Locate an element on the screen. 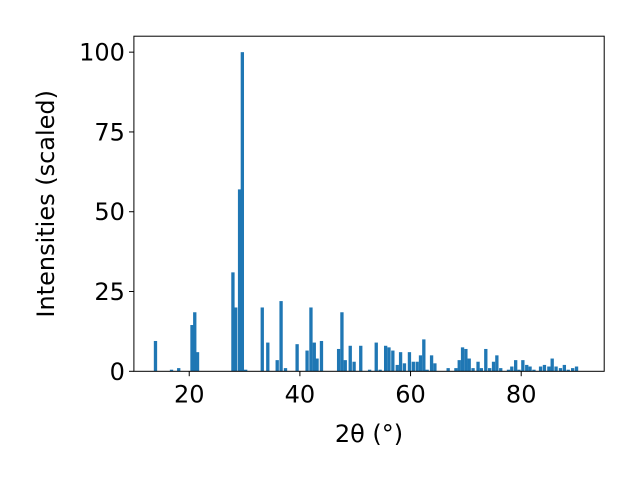 The image size is (640, 480). y-axis-ticks: 0 25 50 75 100 is located at coordinates (106, 212).